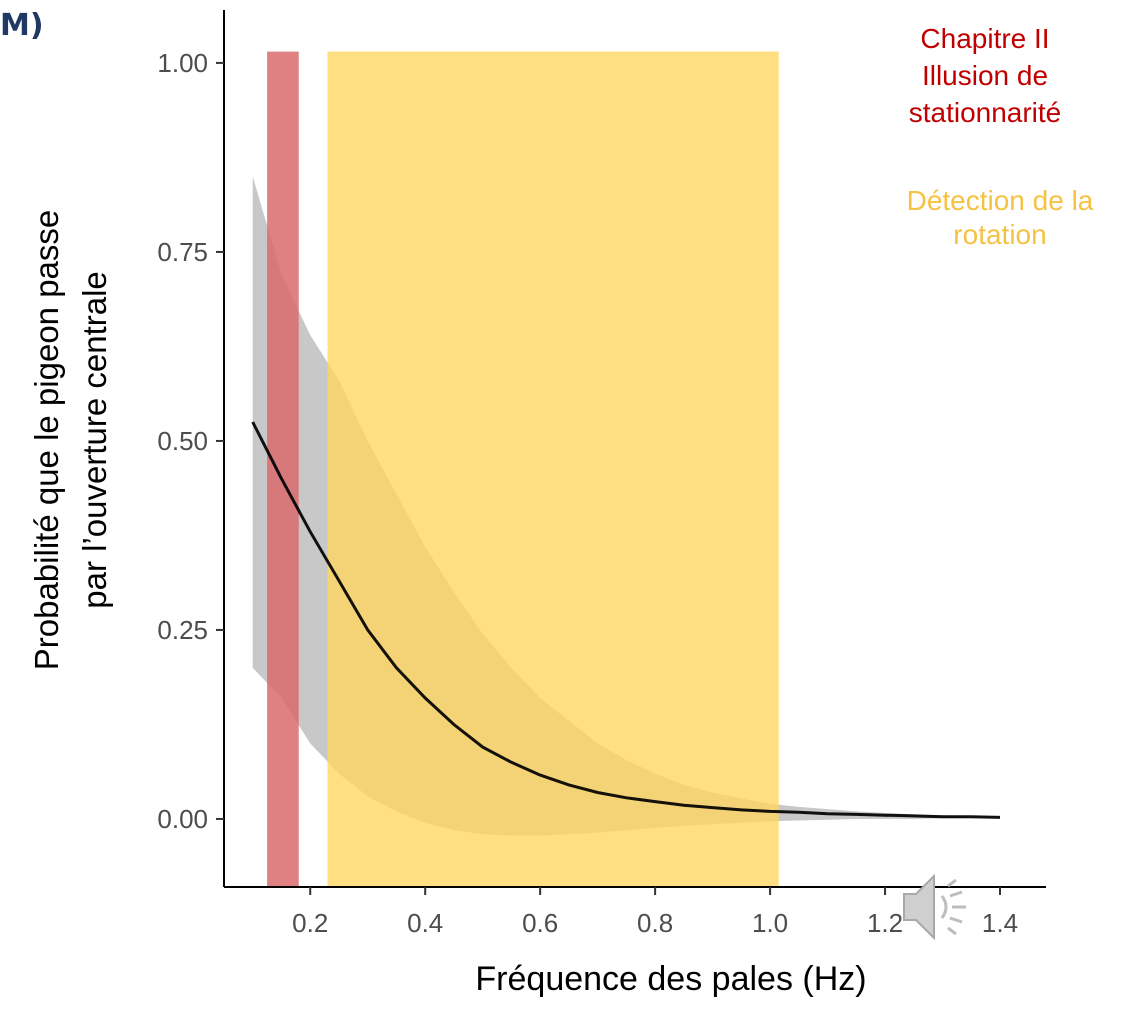  I want to click on legend-gold-line-2: rotation, so click(1000, 234).